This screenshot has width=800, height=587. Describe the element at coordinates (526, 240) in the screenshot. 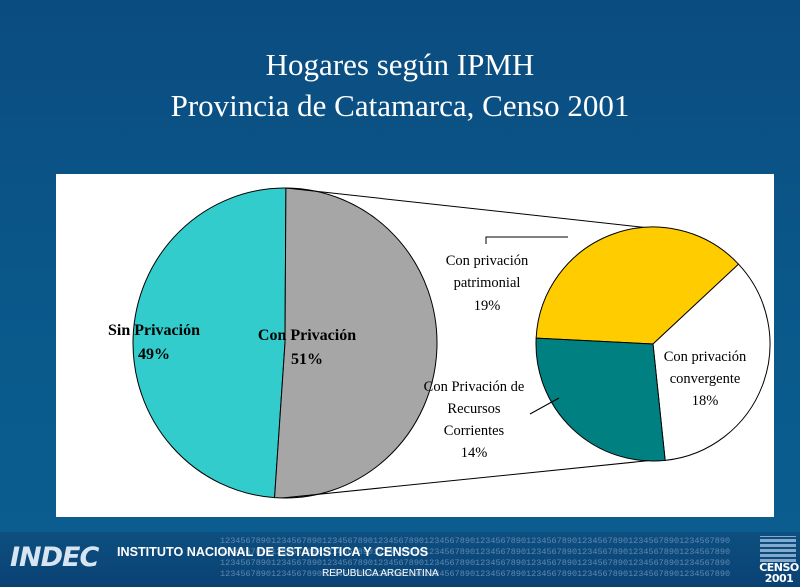

I see `leader-line-patrimonial` at that location.